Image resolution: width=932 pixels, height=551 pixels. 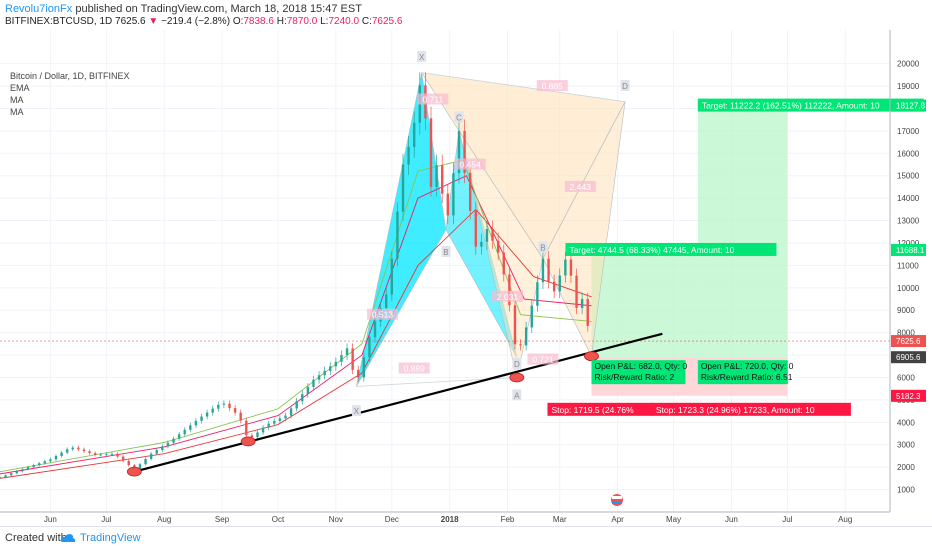 I want to click on x-tick-label: Sep, so click(x=222, y=519).